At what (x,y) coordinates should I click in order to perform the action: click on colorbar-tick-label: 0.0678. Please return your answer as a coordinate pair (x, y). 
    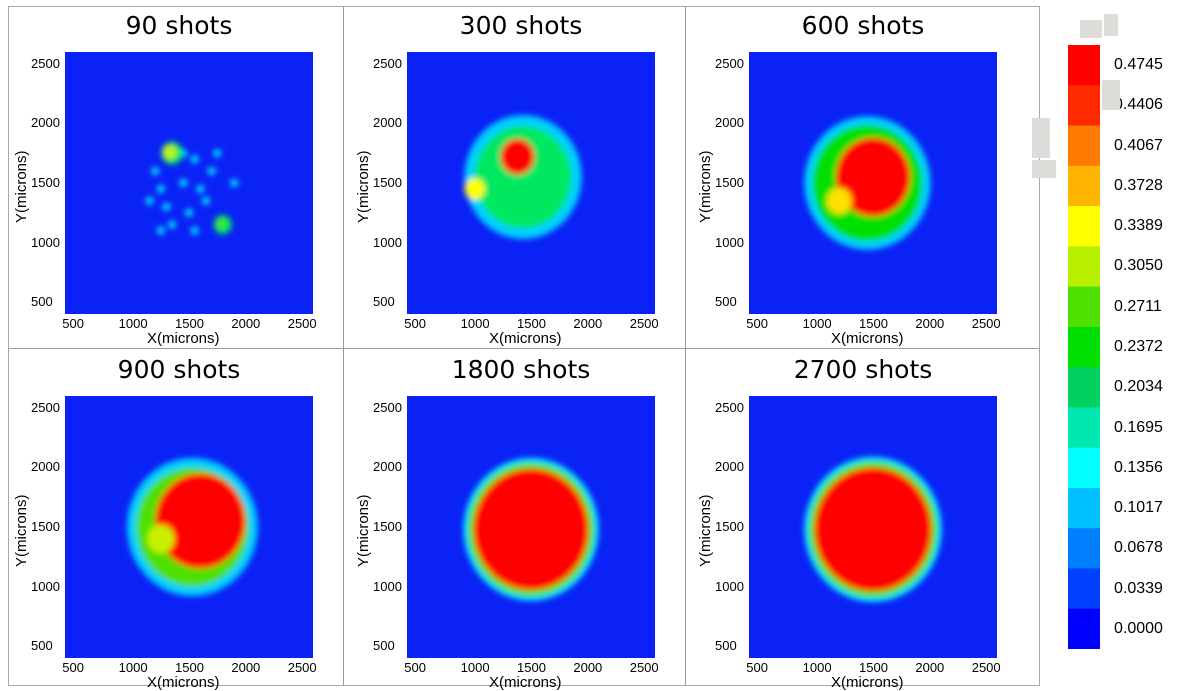
    Looking at the image, I should click on (1138, 548).